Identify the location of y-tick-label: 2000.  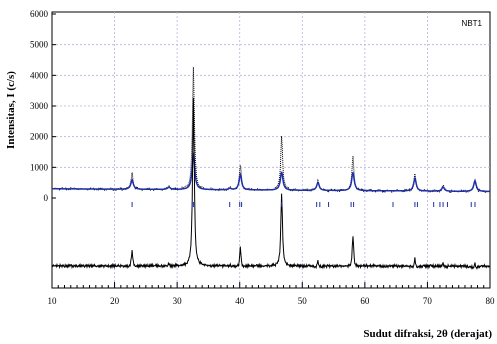
(39, 137).